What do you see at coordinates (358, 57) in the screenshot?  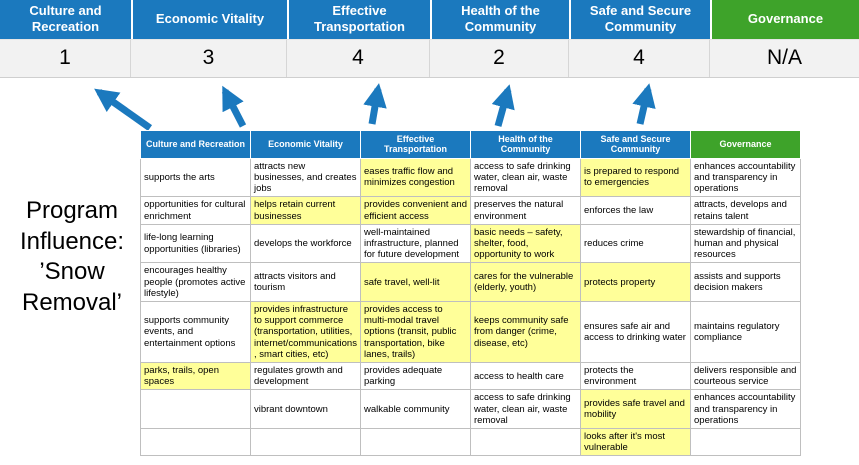 I see `score-effective-transportation: 4` at bounding box center [358, 57].